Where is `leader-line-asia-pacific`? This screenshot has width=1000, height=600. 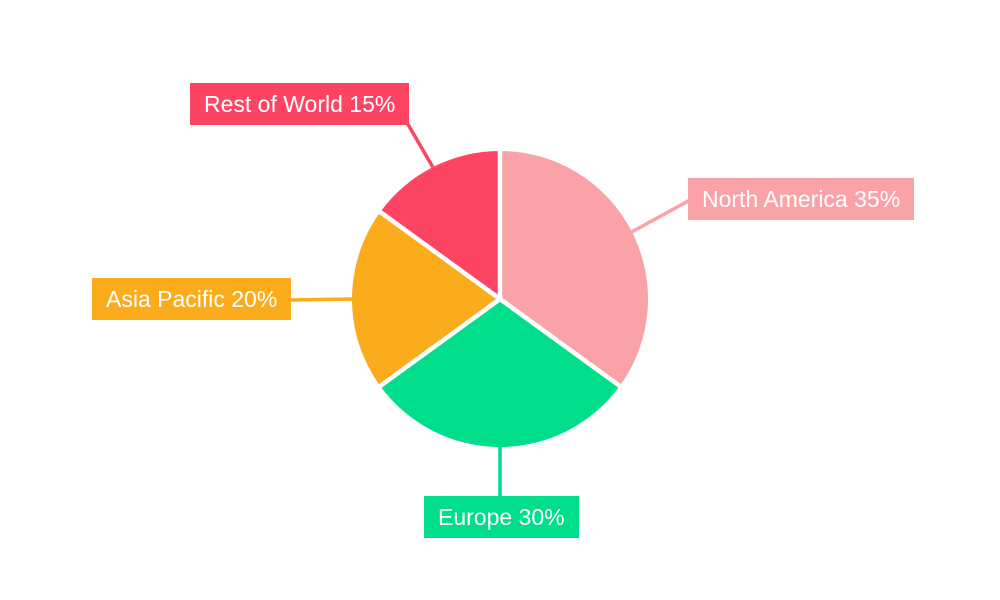 leader-line-asia-pacific is located at coordinates (321, 299).